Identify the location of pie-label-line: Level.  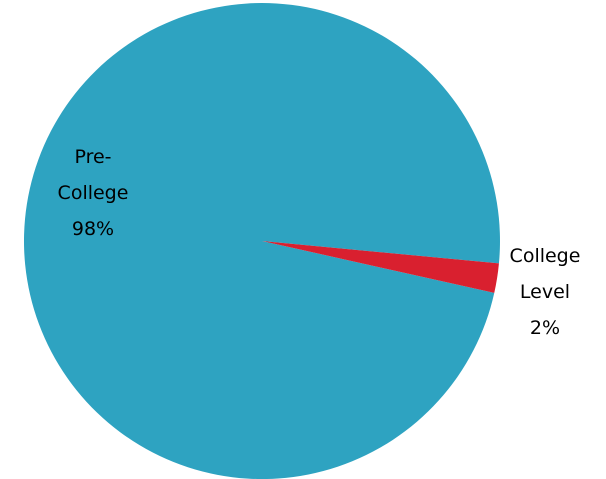
(545, 292).